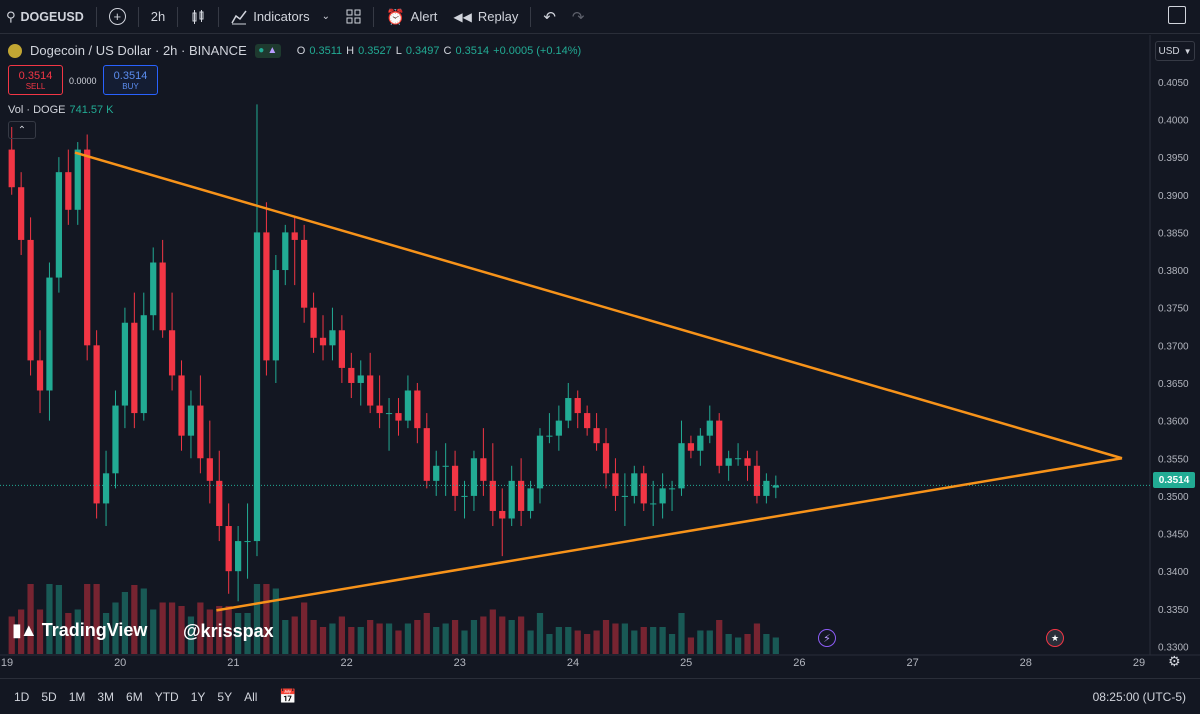 The height and width of the screenshot is (714, 1200). What do you see at coordinates (1174, 661) in the screenshot?
I see `gear-icon: ⚙` at bounding box center [1174, 661].